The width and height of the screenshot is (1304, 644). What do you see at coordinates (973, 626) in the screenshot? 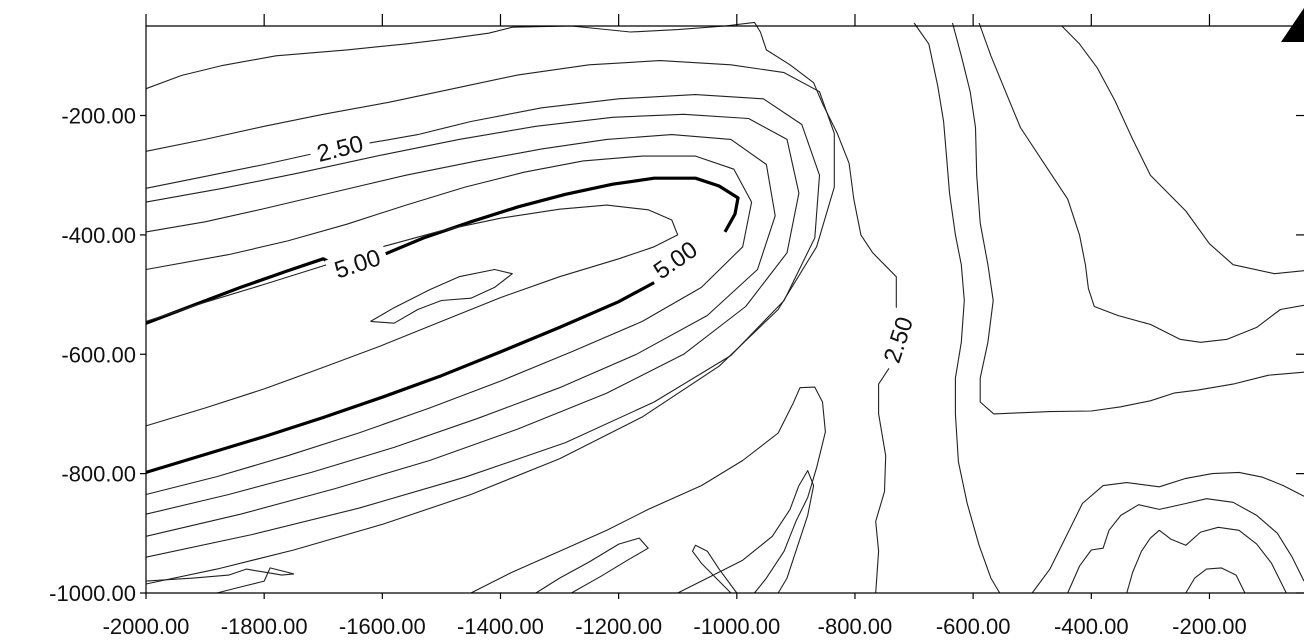
I see `x-tick-label: -600.00` at bounding box center [973, 626].